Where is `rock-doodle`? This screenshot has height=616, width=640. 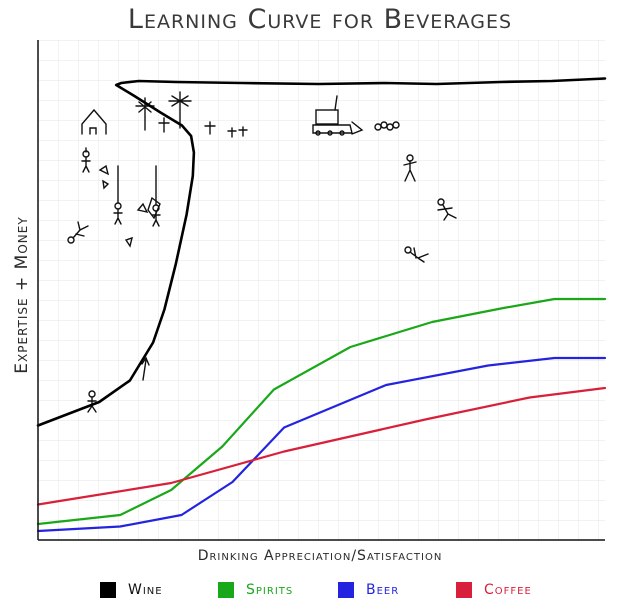
rock-doodle is located at coordinates (129, 206).